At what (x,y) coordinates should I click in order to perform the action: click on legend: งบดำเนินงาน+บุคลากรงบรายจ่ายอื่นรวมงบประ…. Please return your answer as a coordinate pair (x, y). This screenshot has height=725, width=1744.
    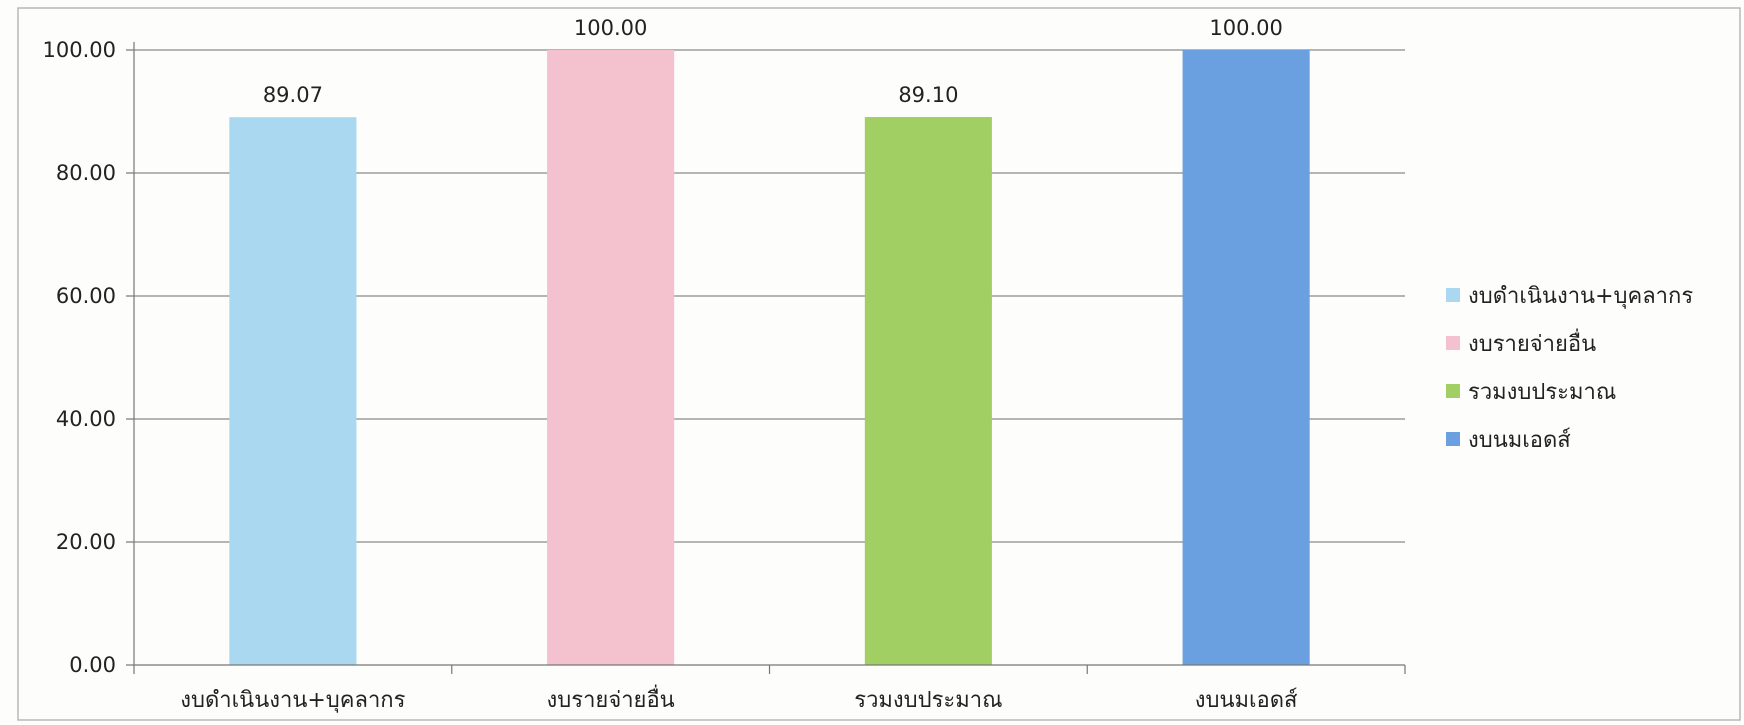
    Looking at the image, I should click on (1569, 368).